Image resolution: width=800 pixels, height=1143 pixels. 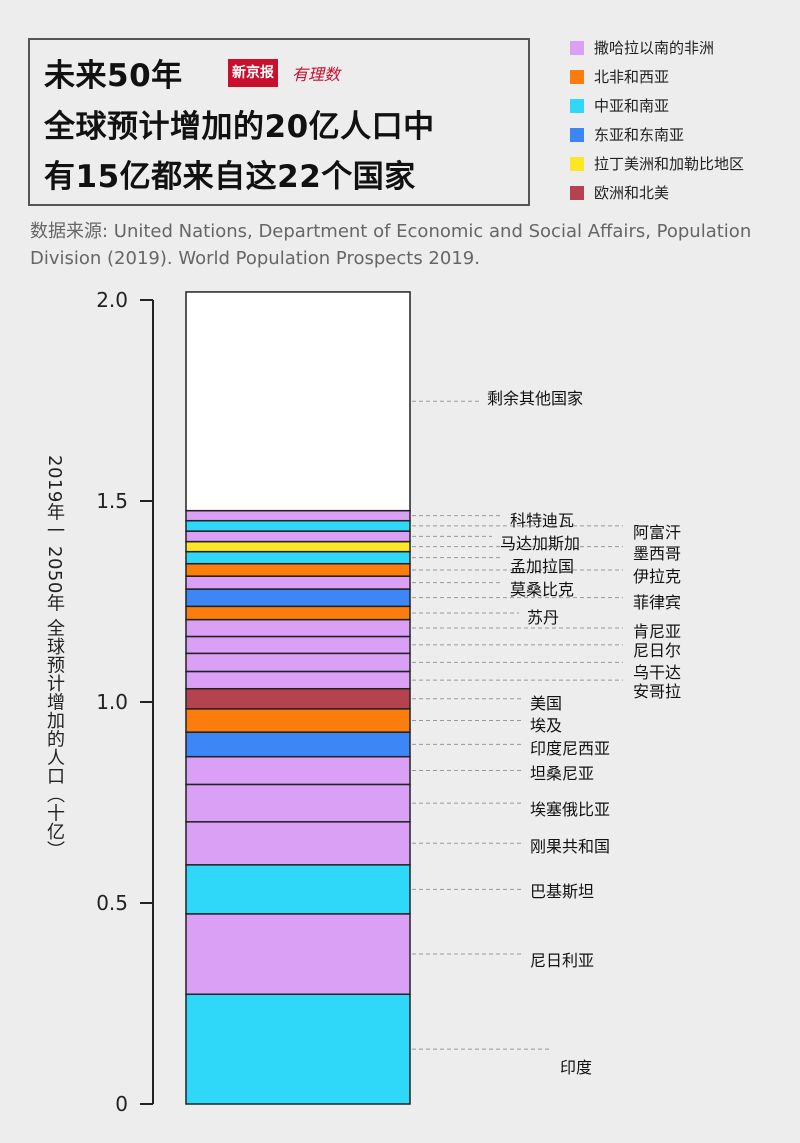 I want to click on y-tick-label: 1.5, so click(x=112, y=501).